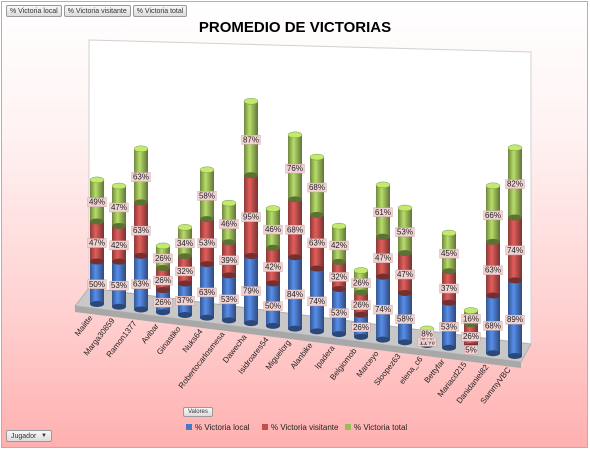  Describe the element at coordinates (471, 349) in the screenshot. I see `data-label: 5%` at that location.